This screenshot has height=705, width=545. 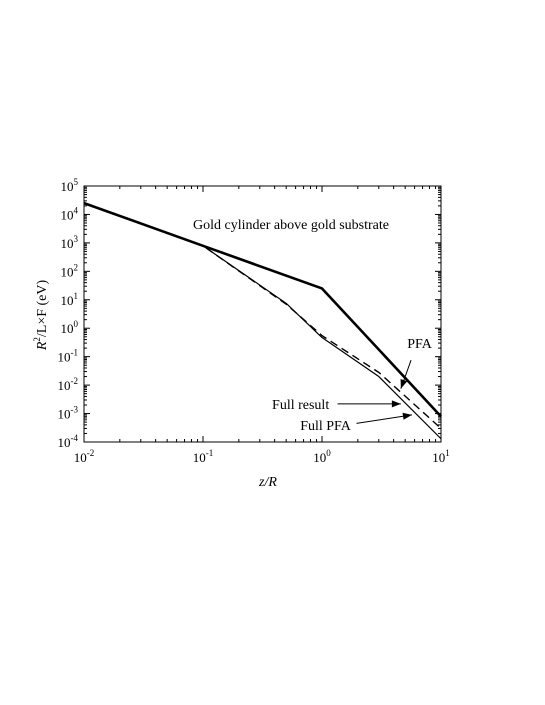 What do you see at coordinates (68, 384) in the screenshot?
I see `y-tick-label: 10⁻²` at bounding box center [68, 384].